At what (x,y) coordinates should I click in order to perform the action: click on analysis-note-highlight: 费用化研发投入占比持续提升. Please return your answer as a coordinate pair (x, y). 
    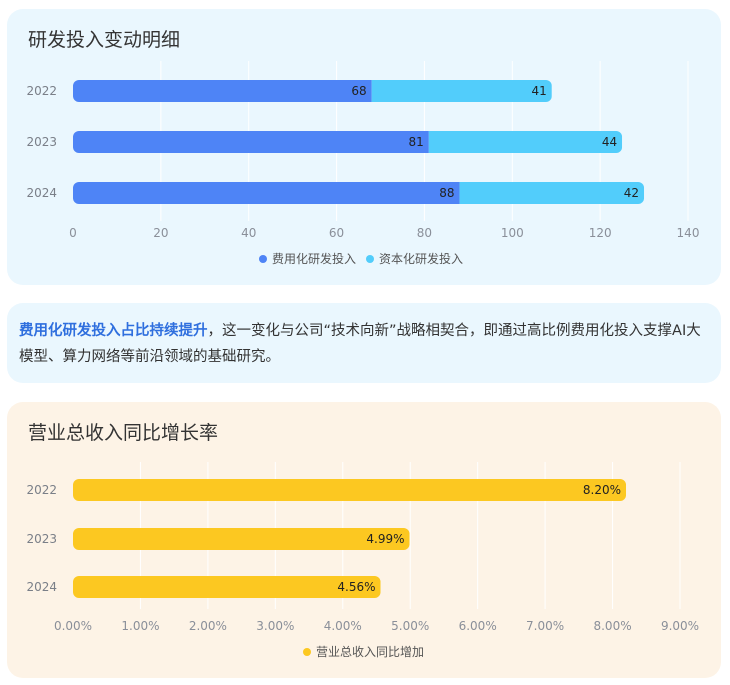
    Looking at the image, I should click on (113, 331).